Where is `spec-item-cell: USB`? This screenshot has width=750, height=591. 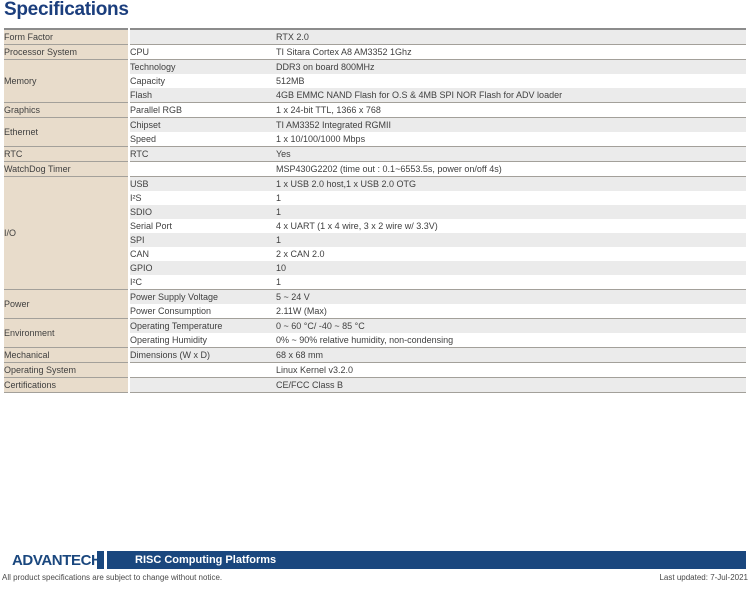
spec-item-cell: USB is located at coordinates (202, 183).